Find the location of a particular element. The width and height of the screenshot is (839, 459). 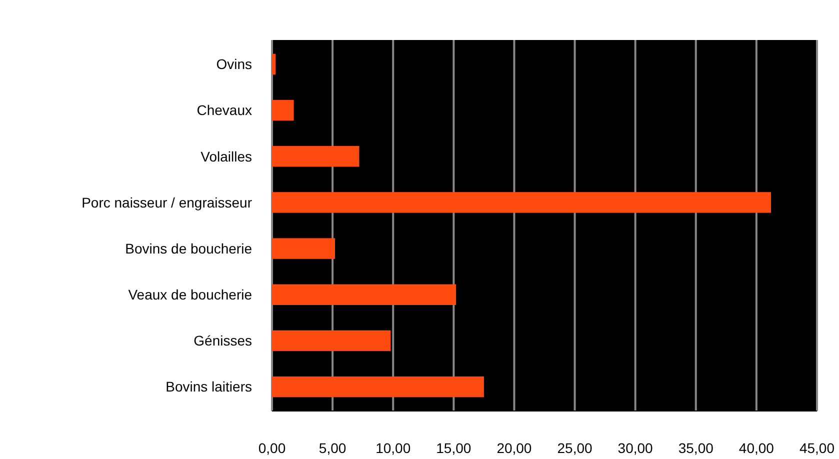

x-tick-label: 45,00 is located at coordinates (817, 448).